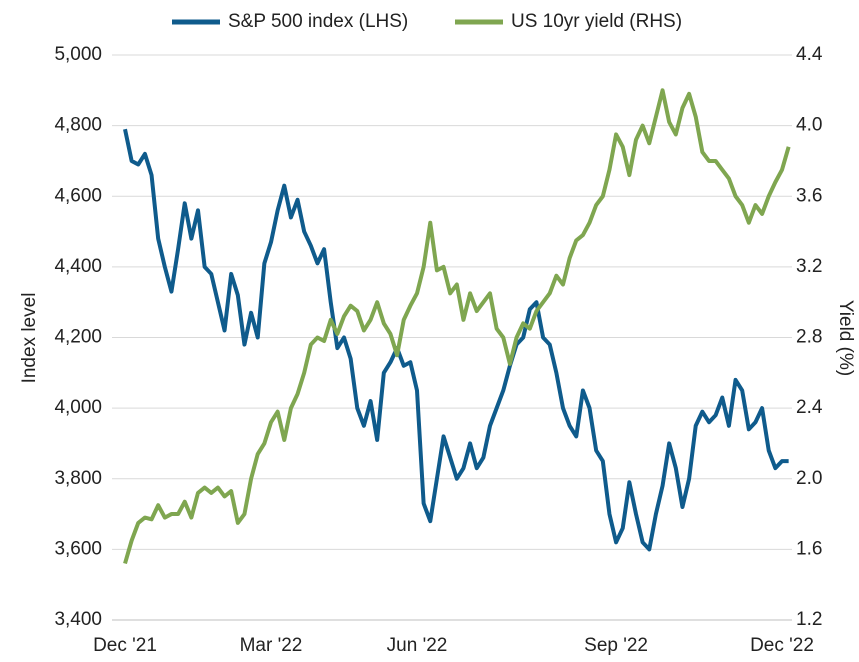  What do you see at coordinates (78, 195) in the screenshot?
I see `y-tick-label: 4,600` at bounding box center [78, 195].